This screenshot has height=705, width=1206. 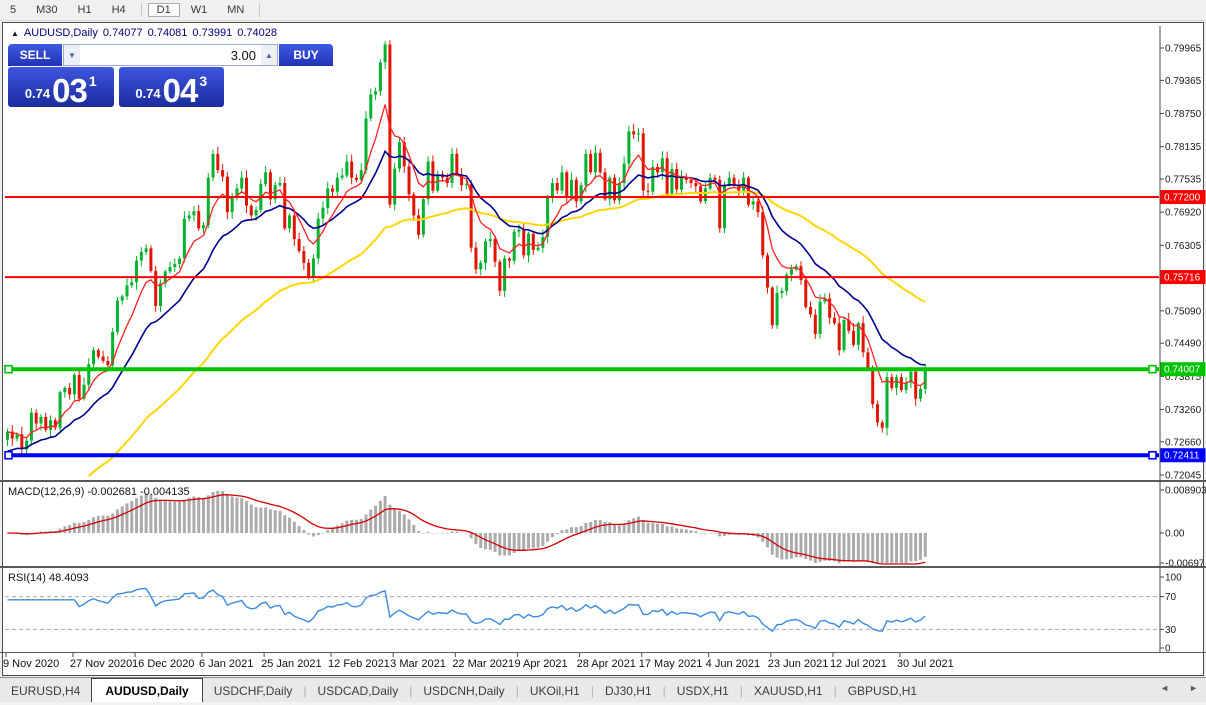 I want to click on timeframe-button-h4: H4, so click(x=118, y=10).